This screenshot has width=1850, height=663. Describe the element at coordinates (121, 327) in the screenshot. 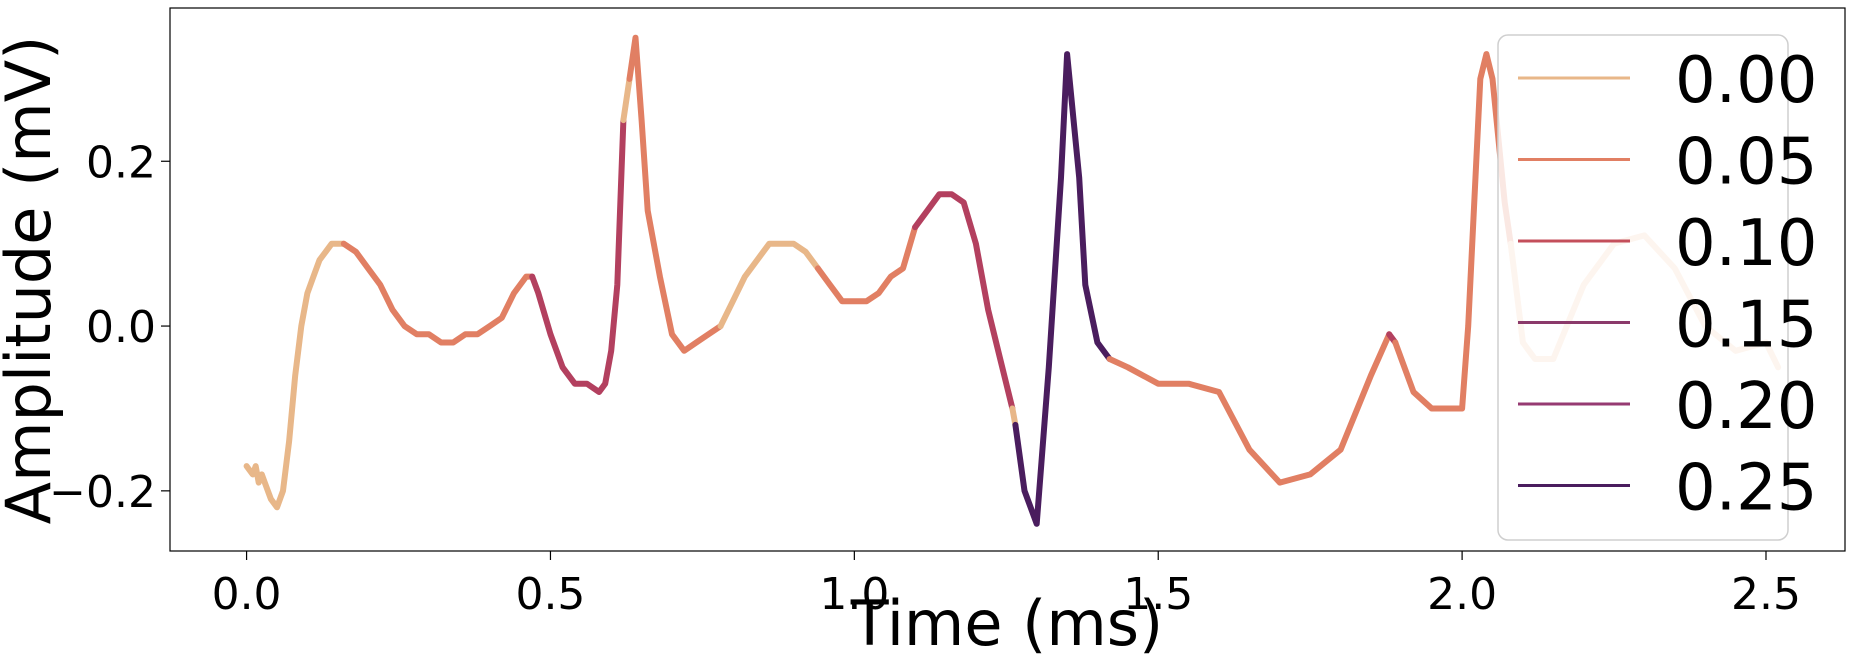

I see `y-tick-label: 0.0` at that location.